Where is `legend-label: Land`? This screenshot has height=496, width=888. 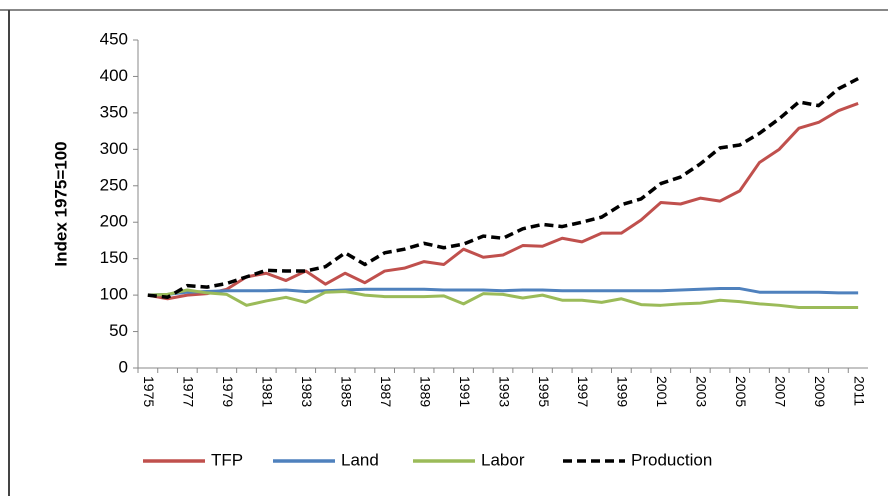
legend-label: Land is located at coordinates (360, 459).